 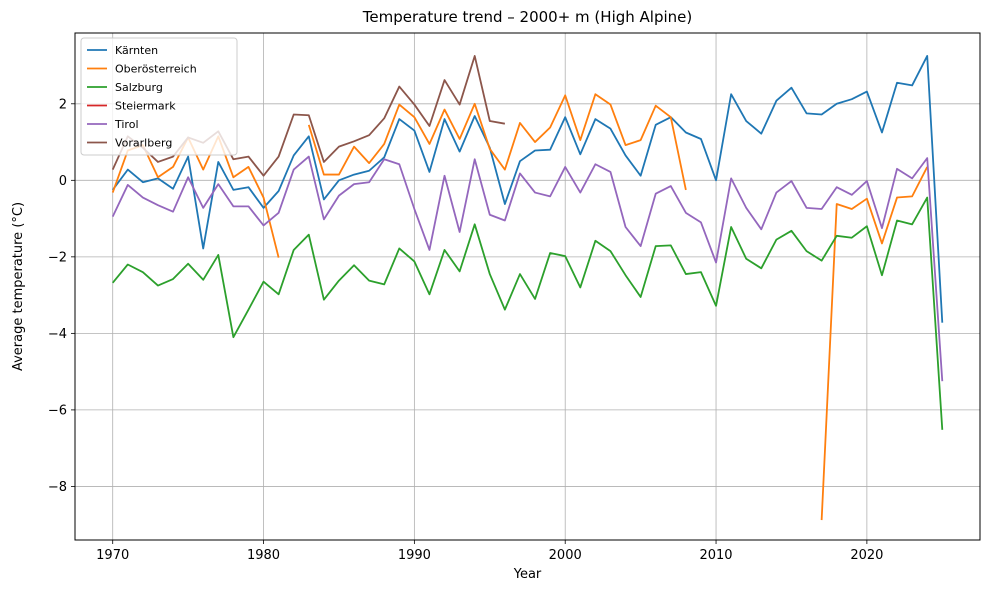 I want to click on x-tick-label: 2000, so click(x=565, y=555).